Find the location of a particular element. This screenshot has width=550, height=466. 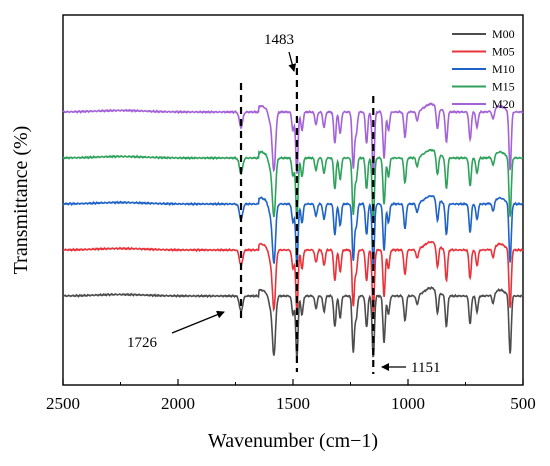

annotation-1726-arrow is located at coordinates (198, 322).